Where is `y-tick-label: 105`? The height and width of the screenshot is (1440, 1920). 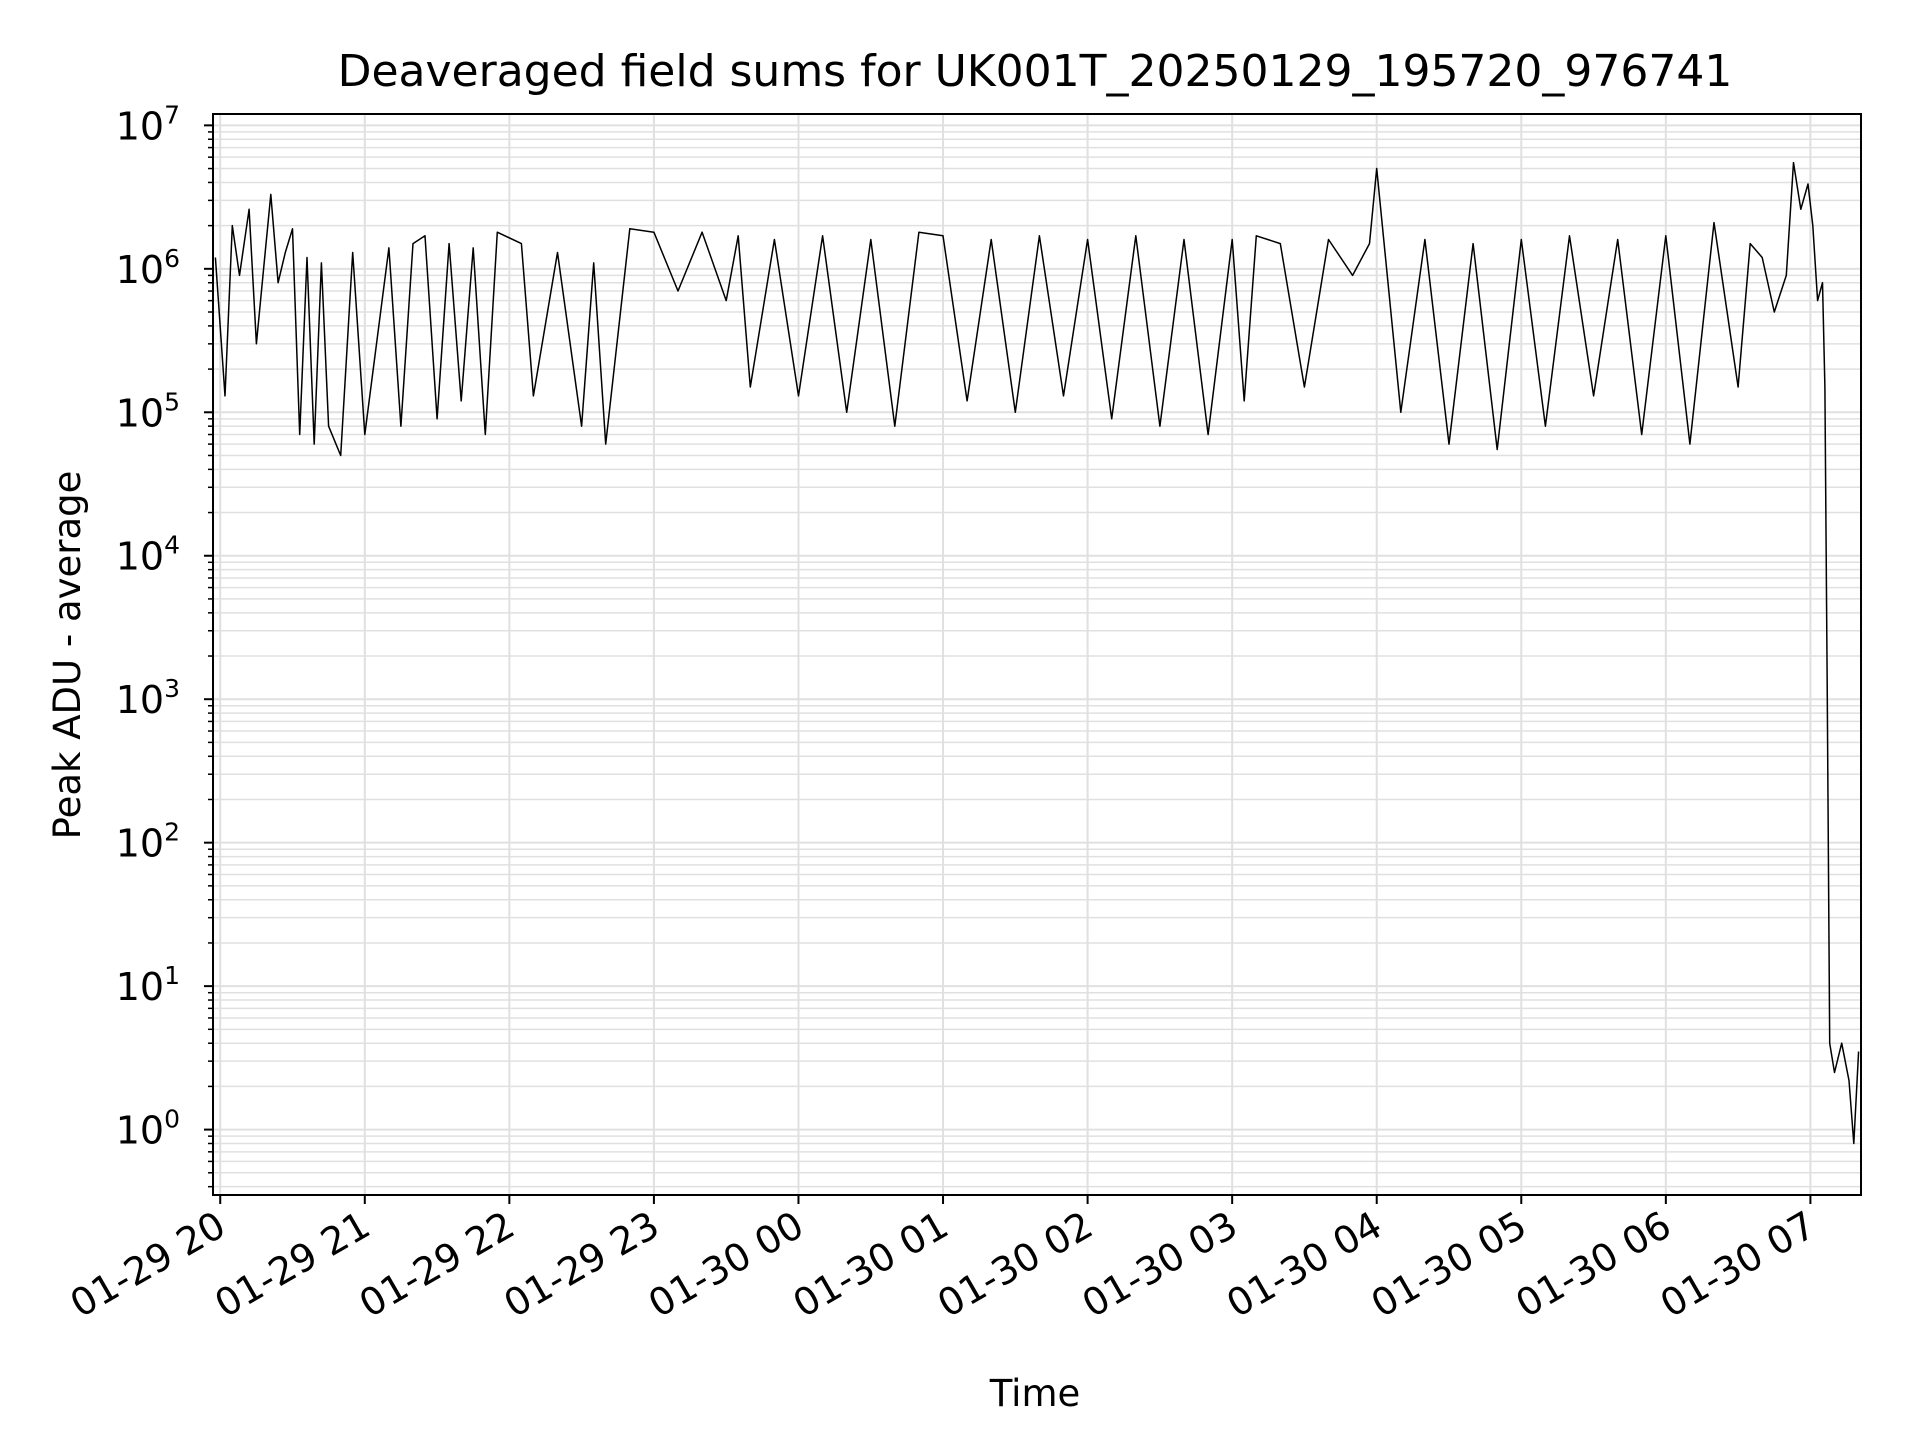
y-tick-label: 105 is located at coordinates (148, 411).